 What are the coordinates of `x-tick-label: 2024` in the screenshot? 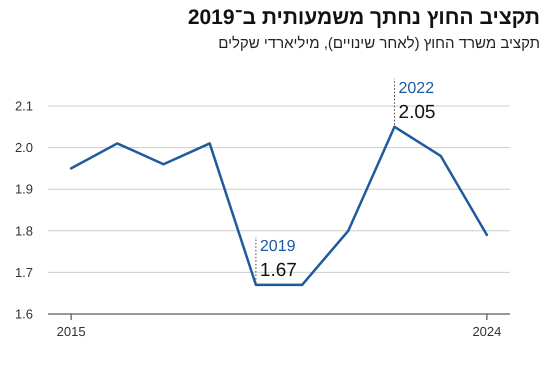 It's located at (487, 331).